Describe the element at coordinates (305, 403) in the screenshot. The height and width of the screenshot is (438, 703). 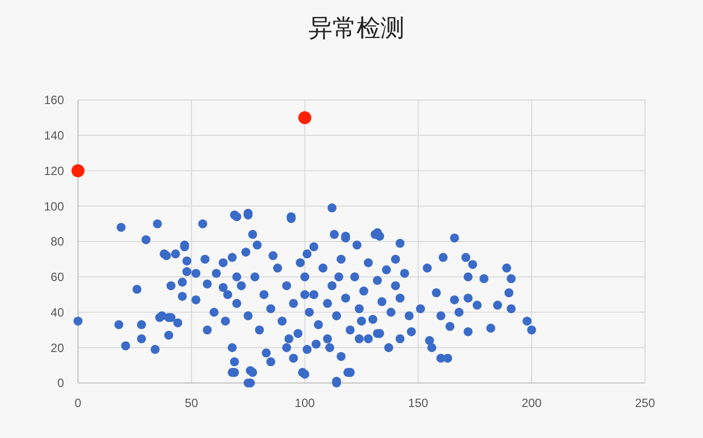
I see `x-tick-label: 100` at that location.